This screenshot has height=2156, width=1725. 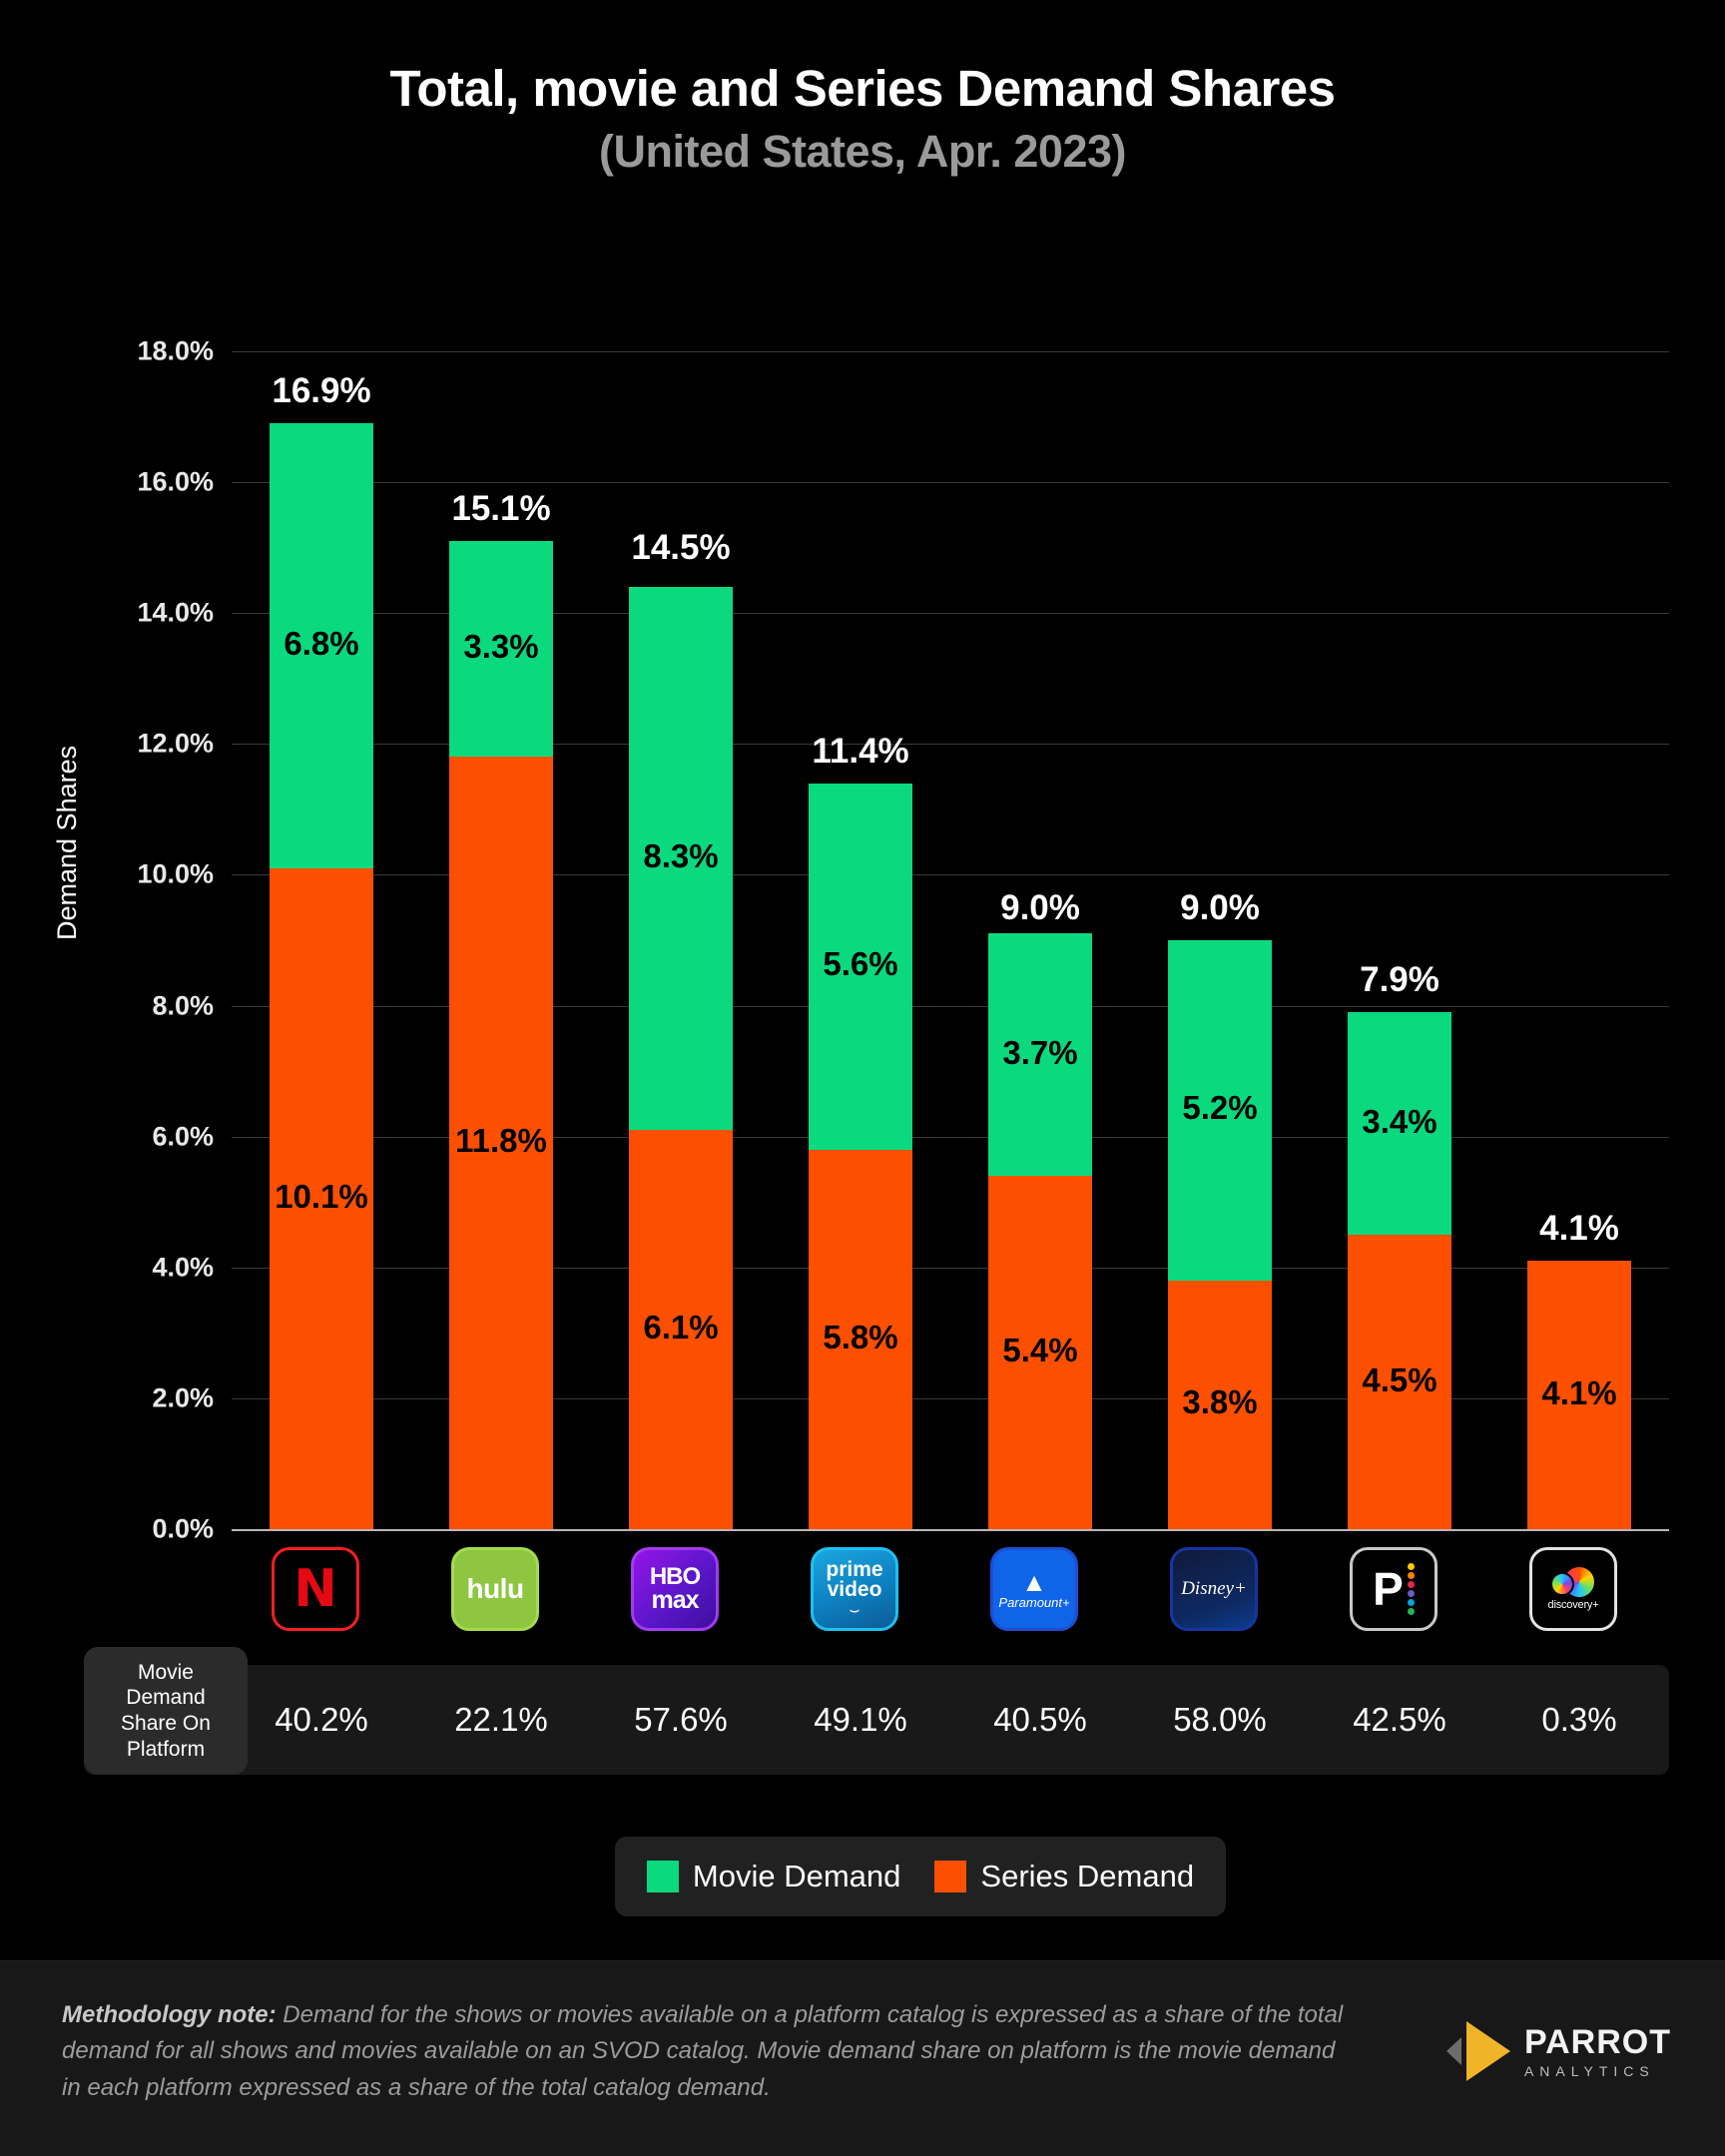 What do you see at coordinates (1479, 2051) in the screenshot?
I see `parrot-play-icon` at bounding box center [1479, 2051].